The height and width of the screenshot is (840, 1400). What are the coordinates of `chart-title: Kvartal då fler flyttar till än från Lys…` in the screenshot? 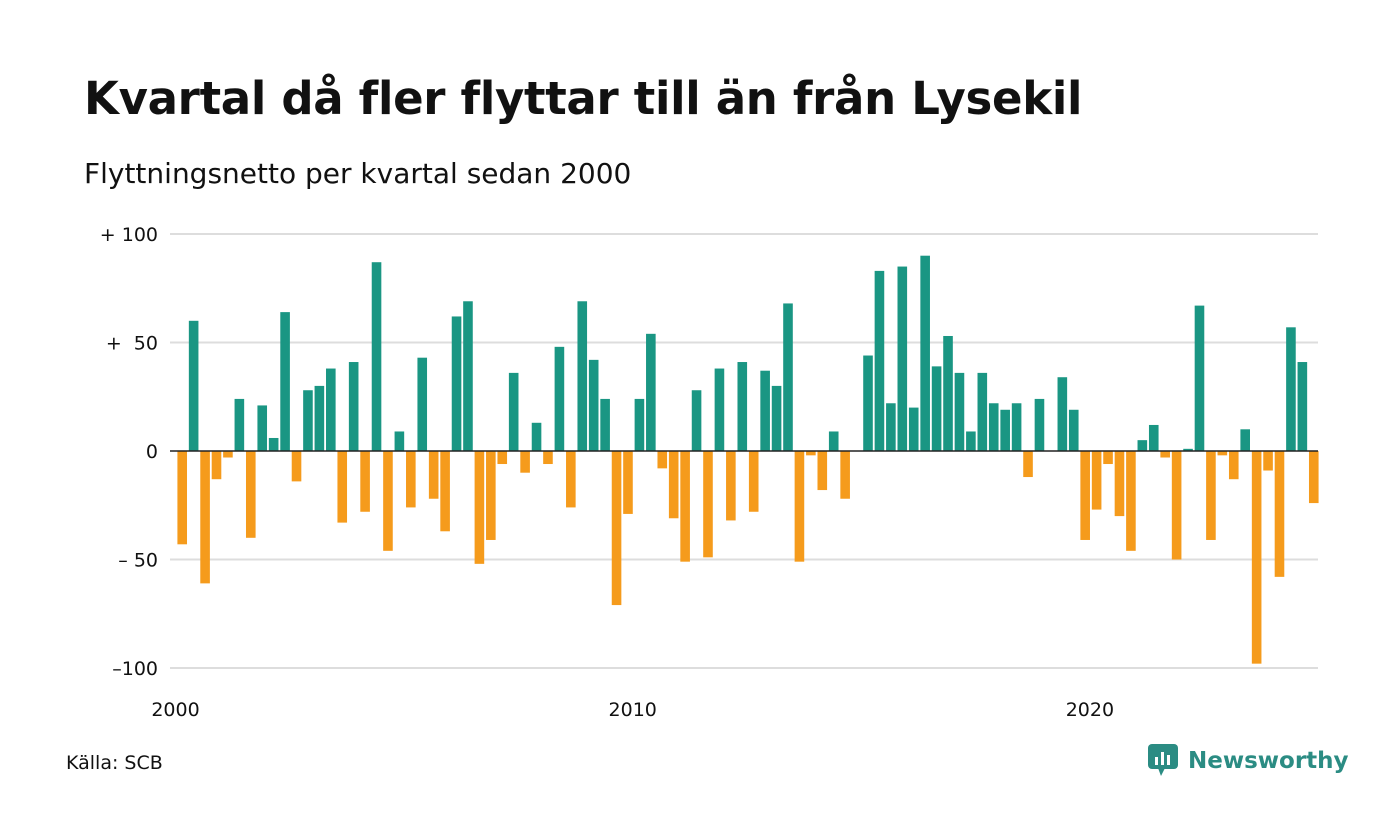 It's located at (583, 98).